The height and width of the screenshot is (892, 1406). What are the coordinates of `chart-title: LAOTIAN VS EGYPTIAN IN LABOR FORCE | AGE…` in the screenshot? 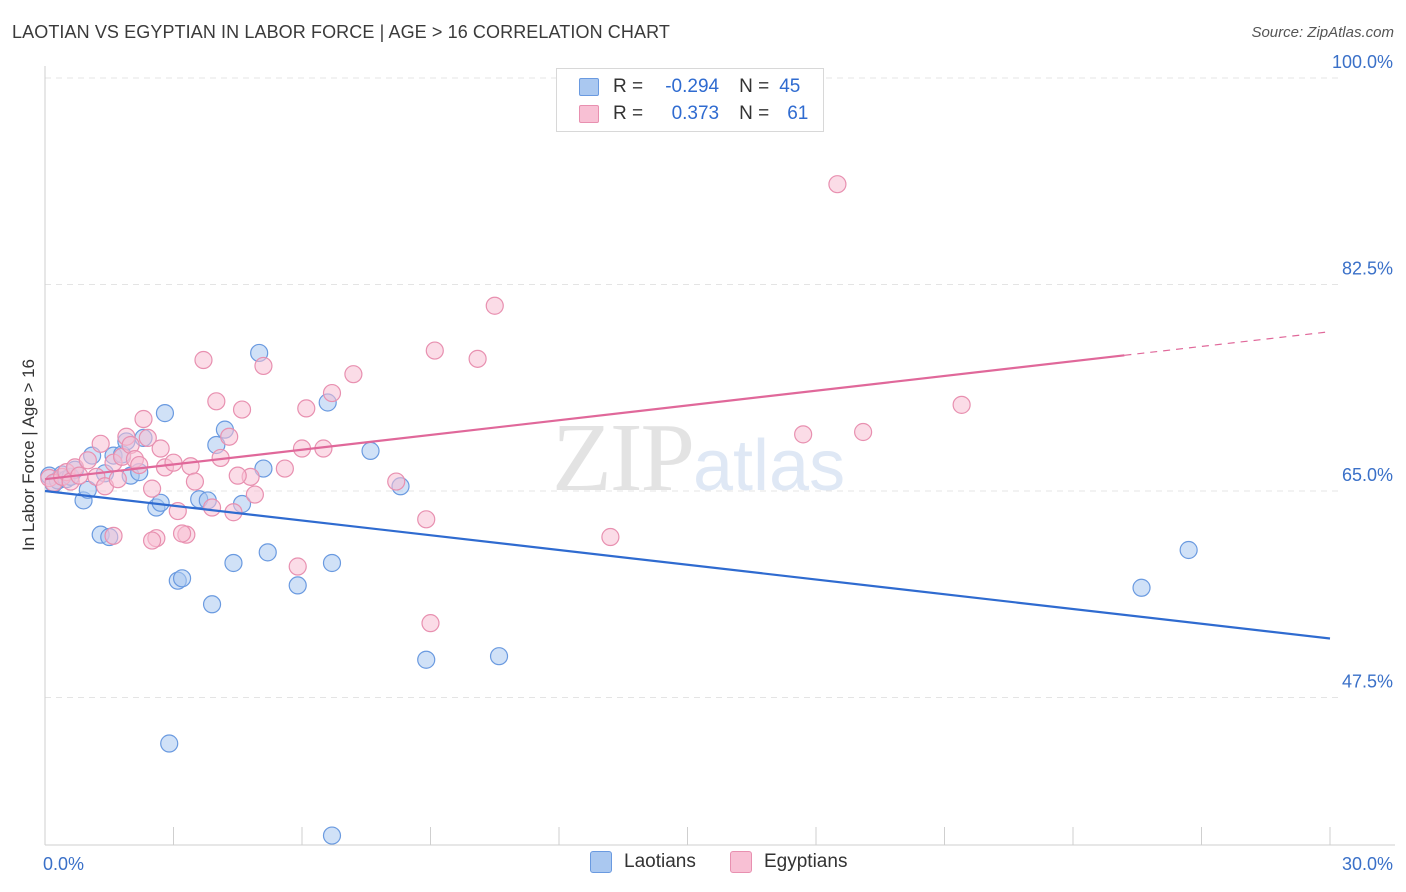 It's located at (341, 32).